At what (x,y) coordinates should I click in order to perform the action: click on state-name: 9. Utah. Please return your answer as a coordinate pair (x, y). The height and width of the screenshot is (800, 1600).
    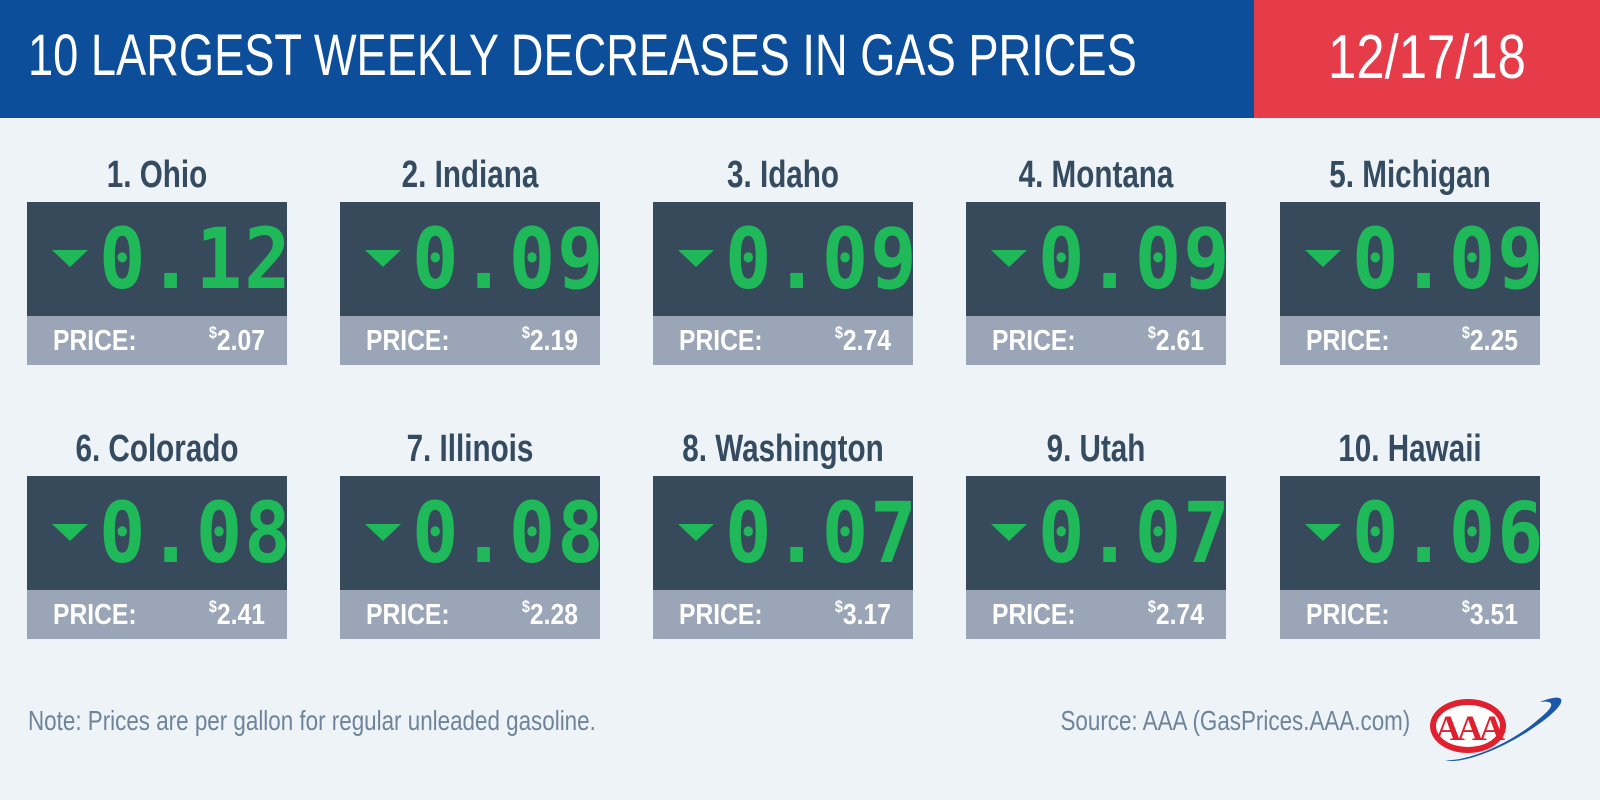
    Looking at the image, I should click on (1096, 449).